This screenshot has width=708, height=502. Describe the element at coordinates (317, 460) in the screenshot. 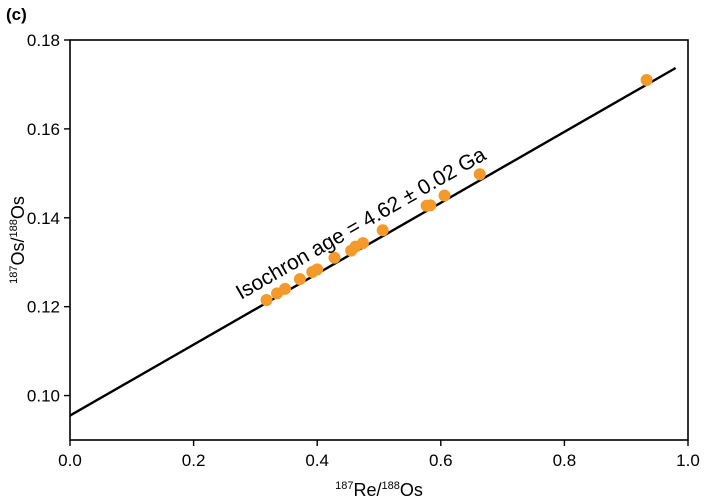

I see `x-tick-label: 0.4` at that location.